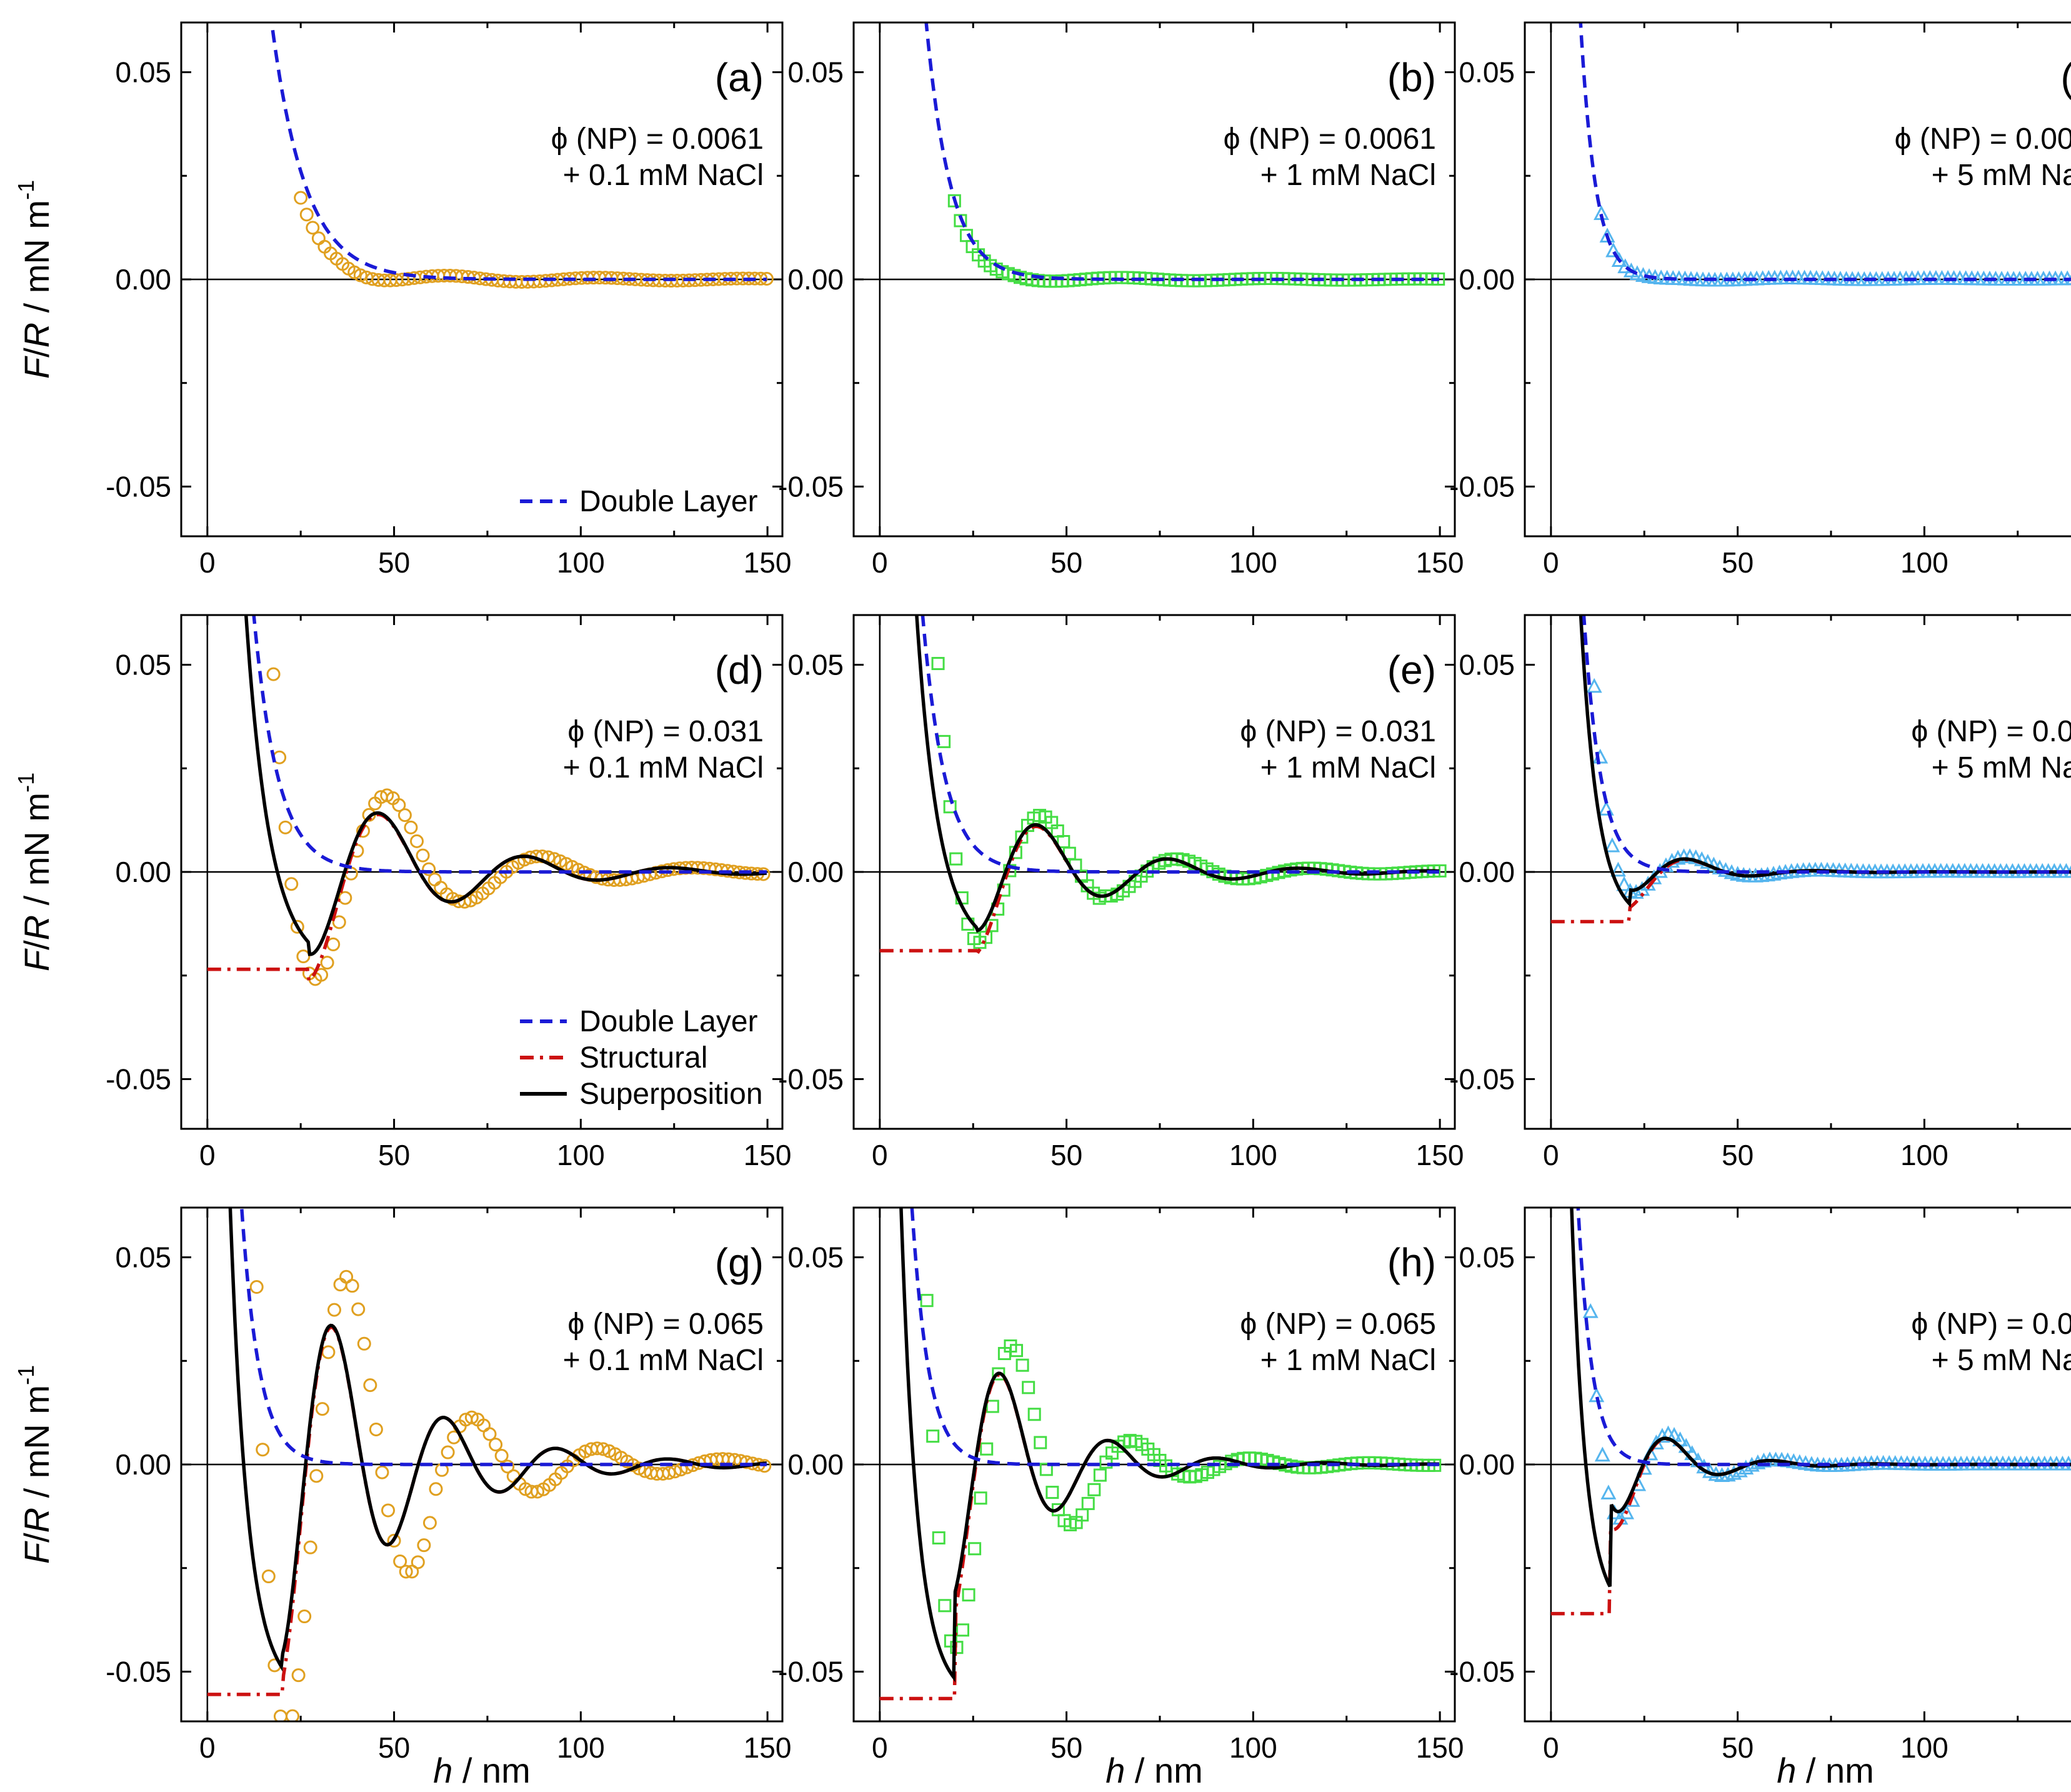  I want to click on salt-annotation: + 1 mM NaCl, so click(1348, 767).